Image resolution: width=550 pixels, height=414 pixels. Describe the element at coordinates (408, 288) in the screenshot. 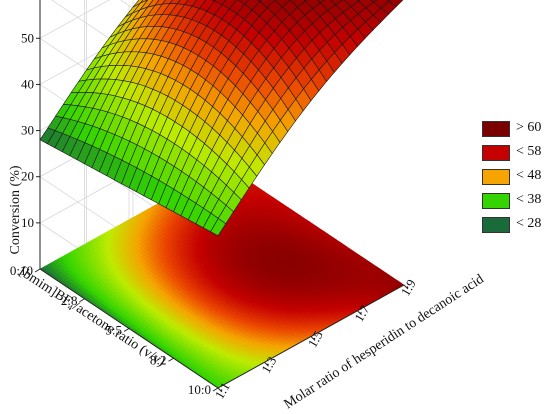

I see `x-tick-label: 1:9` at that location.